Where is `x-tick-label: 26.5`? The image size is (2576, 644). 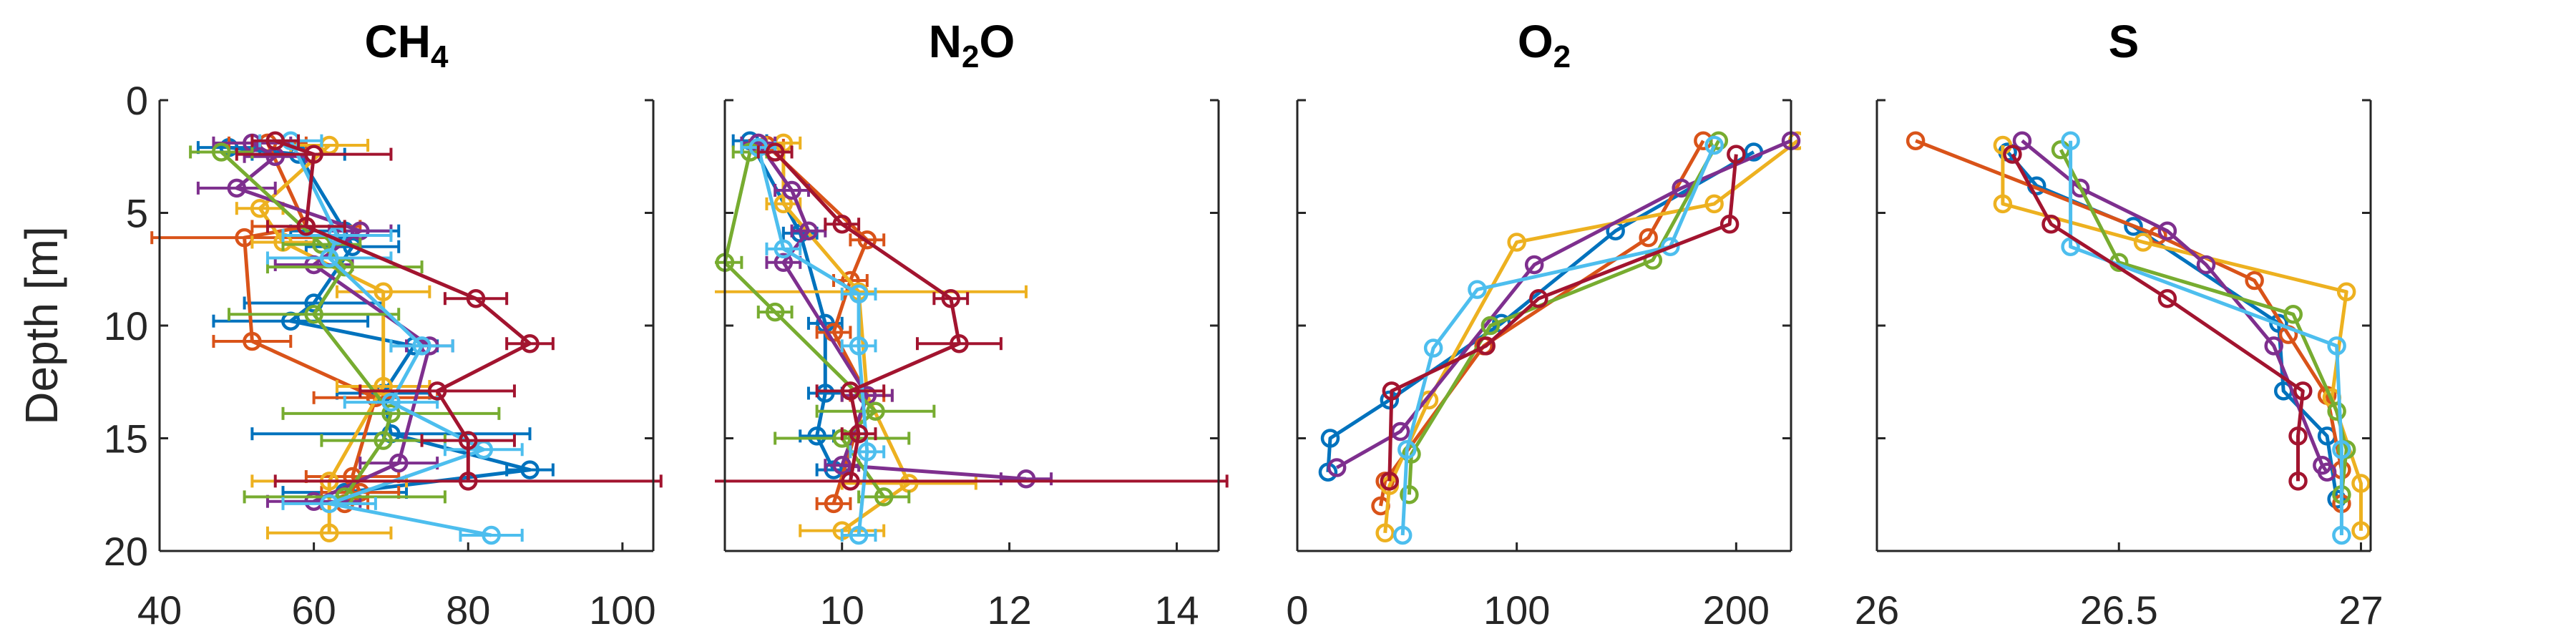 x-tick-label: 26.5 is located at coordinates (2119, 610).